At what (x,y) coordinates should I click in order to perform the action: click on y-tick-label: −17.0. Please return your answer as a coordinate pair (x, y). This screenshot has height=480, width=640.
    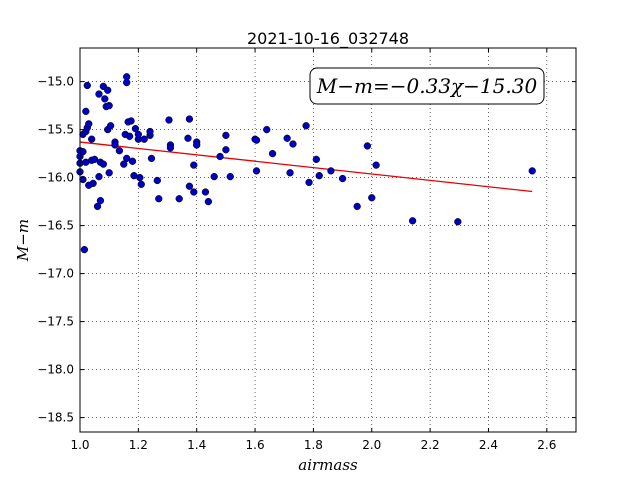
    Looking at the image, I should click on (55, 274).